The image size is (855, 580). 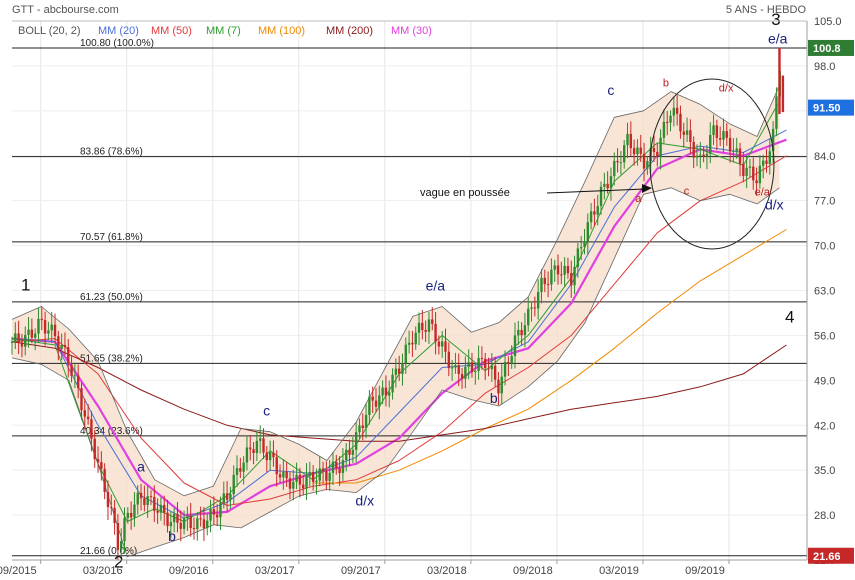 I want to click on note-arrow, so click(x=599, y=189).